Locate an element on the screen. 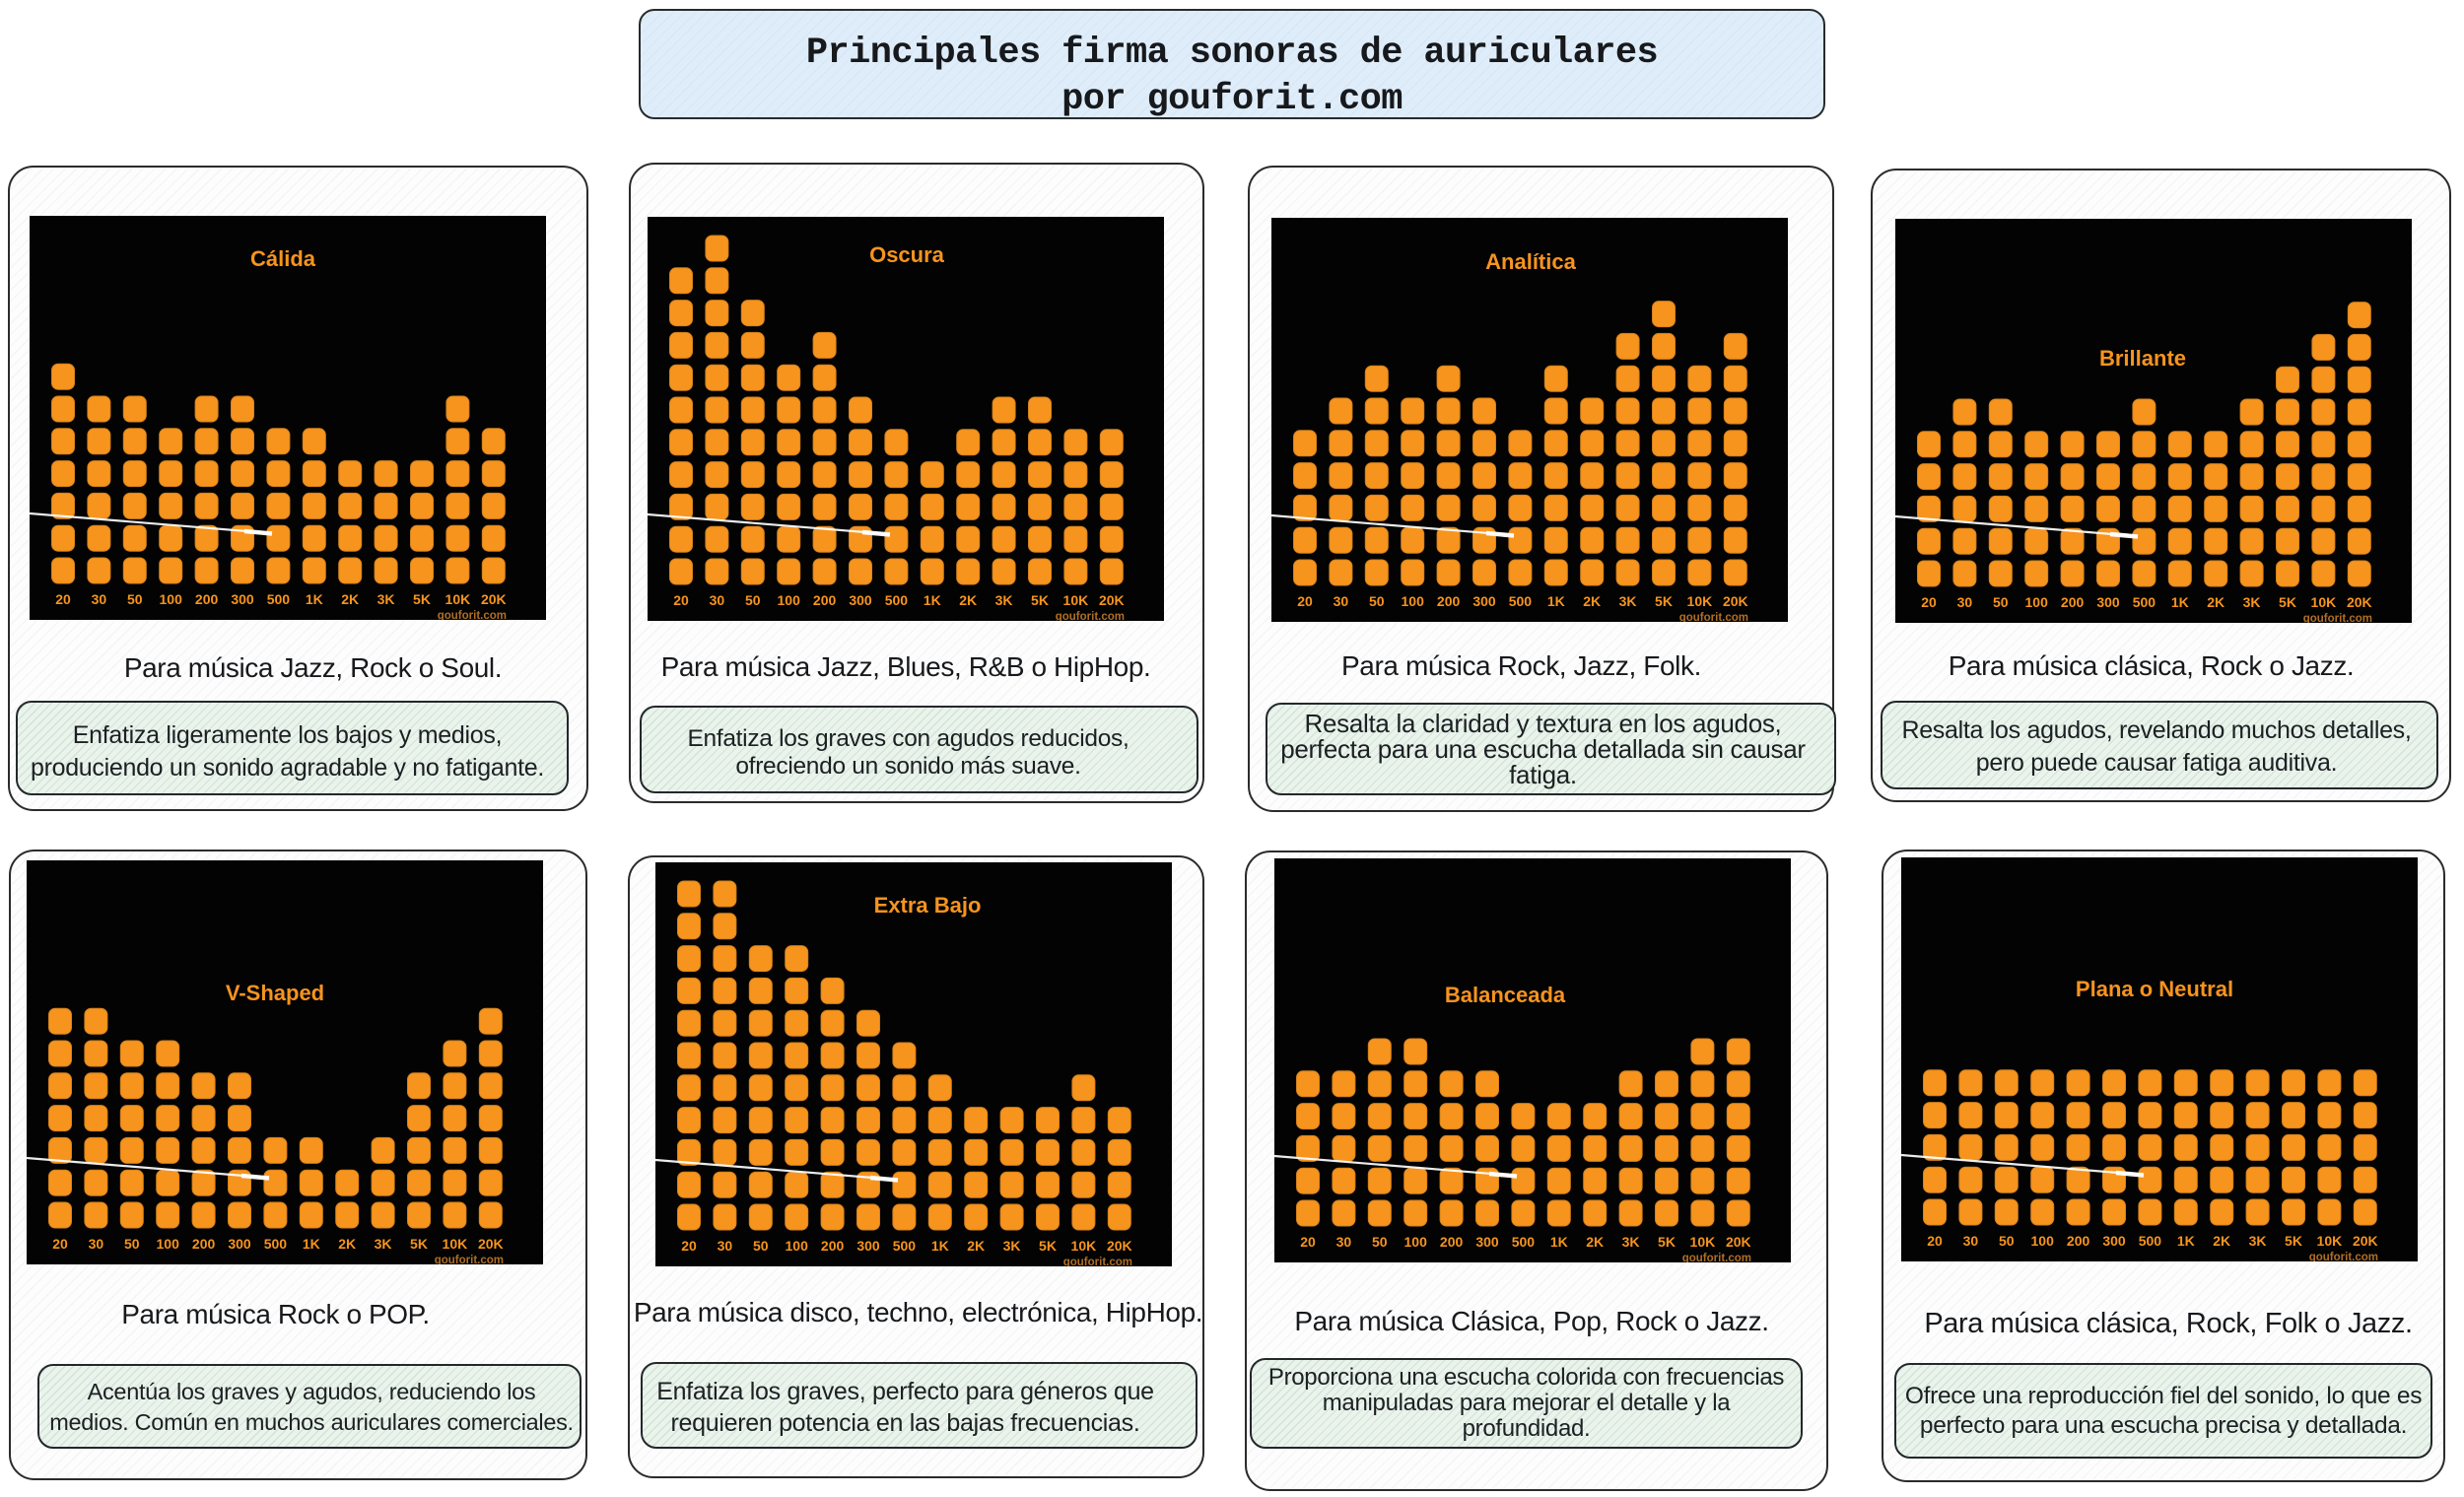 The width and height of the screenshot is (2464, 1497). svg-text: Cálida is located at coordinates (283, 258).